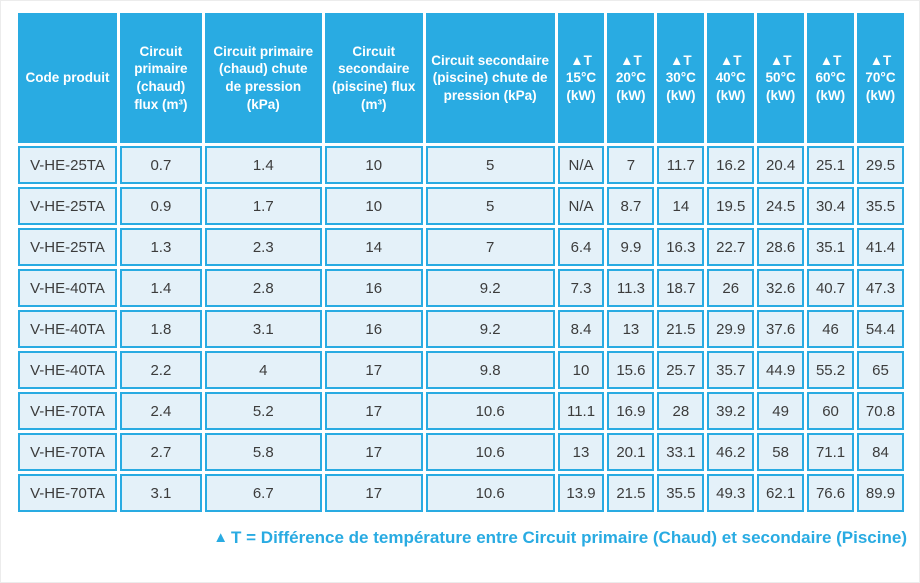 Image resolution: width=920 pixels, height=583 pixels. I want to click on column-header-code-produit: Code produit, so click(67, 78).